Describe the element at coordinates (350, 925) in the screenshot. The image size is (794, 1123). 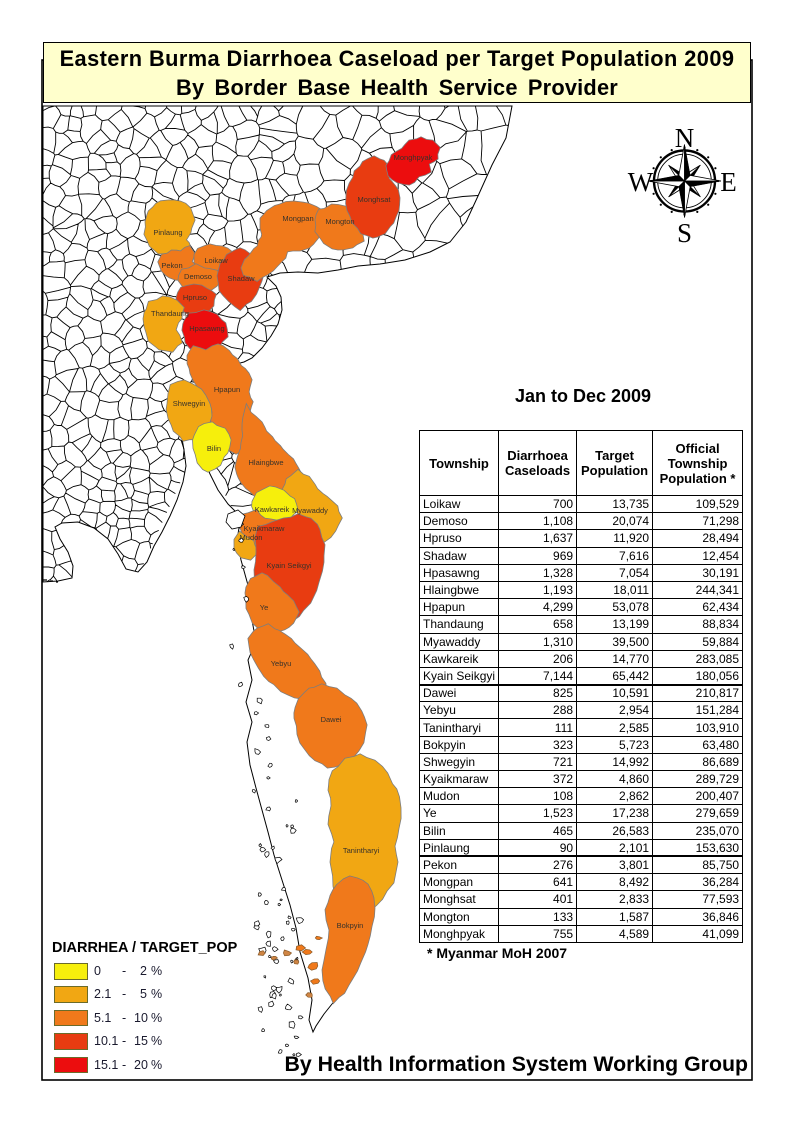
I see `svg-text: Bokpyin` at that location.